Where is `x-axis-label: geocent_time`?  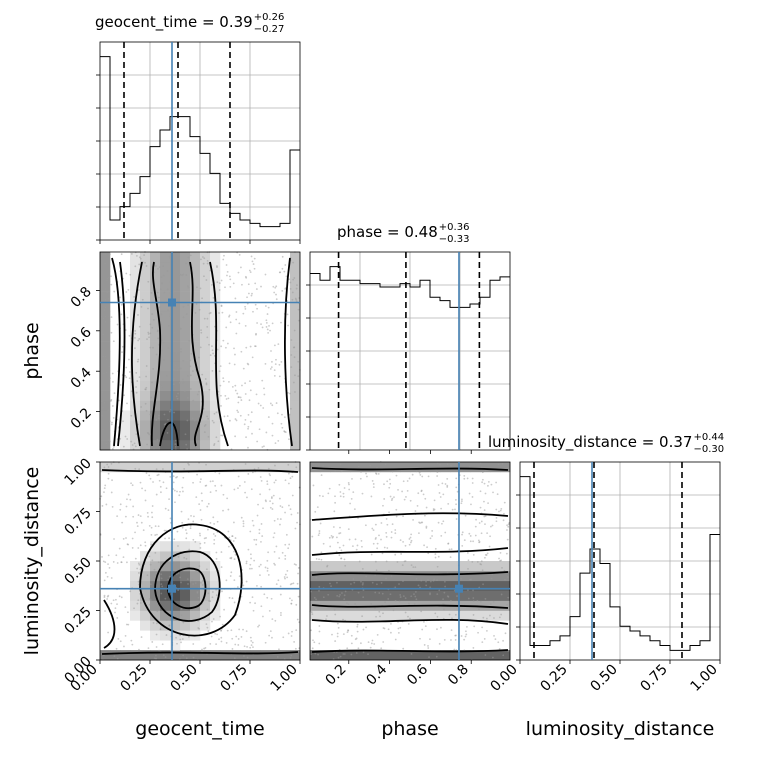 x-axis-label: geocent_time is located at coordinates (199, 729).